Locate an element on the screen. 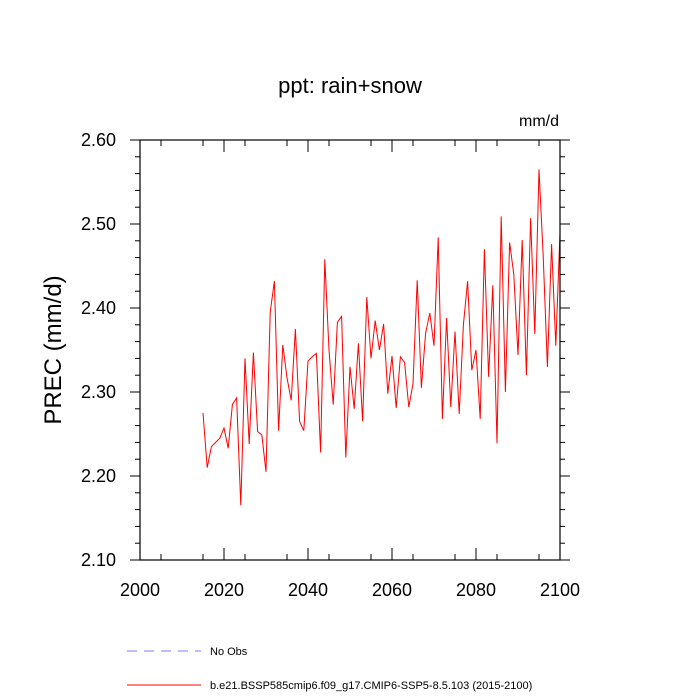 This screenshot has width=700, height=700. x-tick-label: 2000 is located at coordinates (140, 590).